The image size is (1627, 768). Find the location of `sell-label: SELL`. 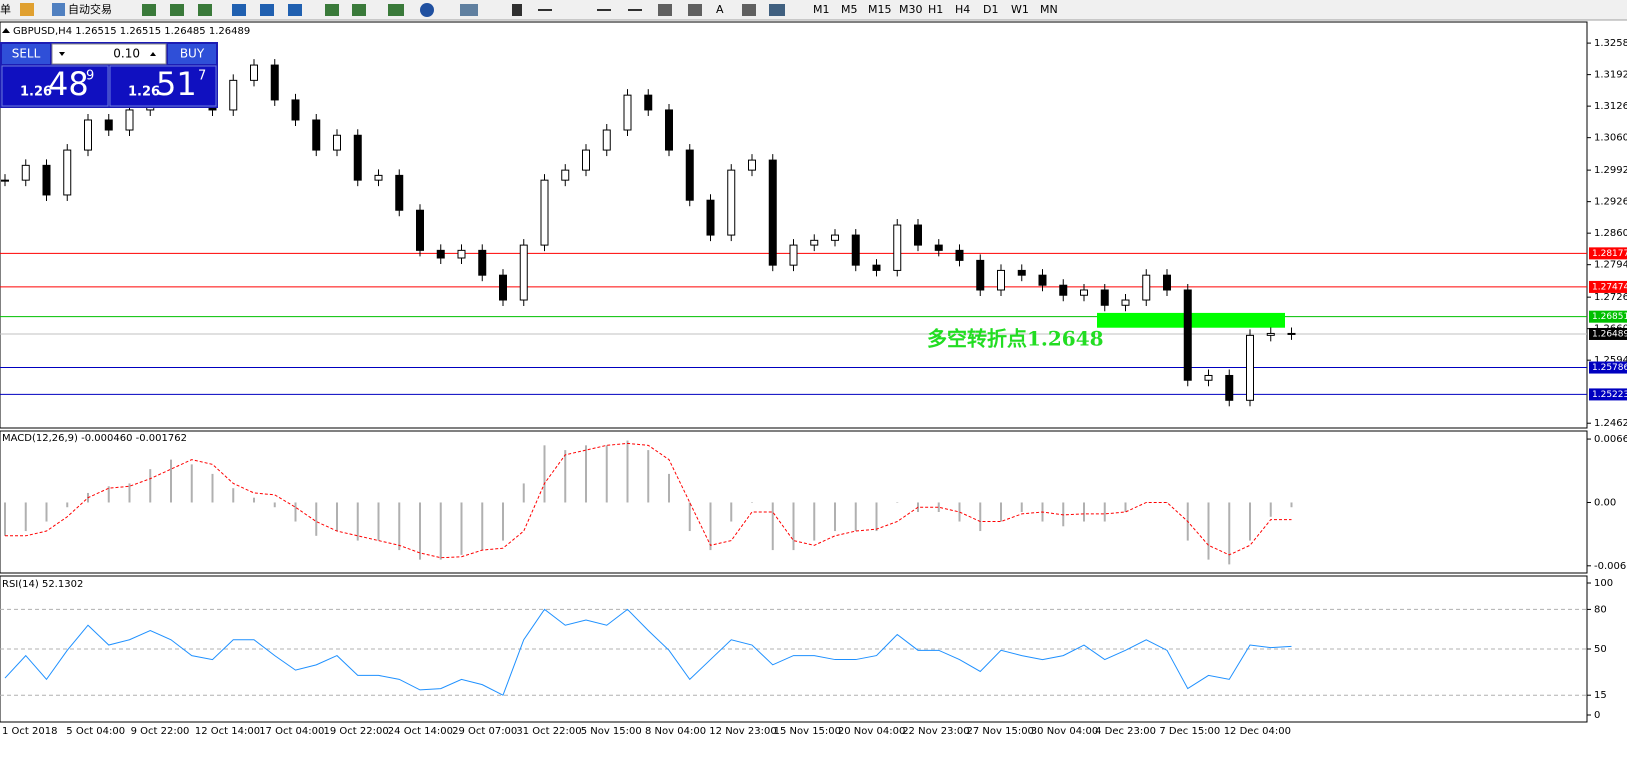

sell-label: SELL is located at coordinates (26, 54).